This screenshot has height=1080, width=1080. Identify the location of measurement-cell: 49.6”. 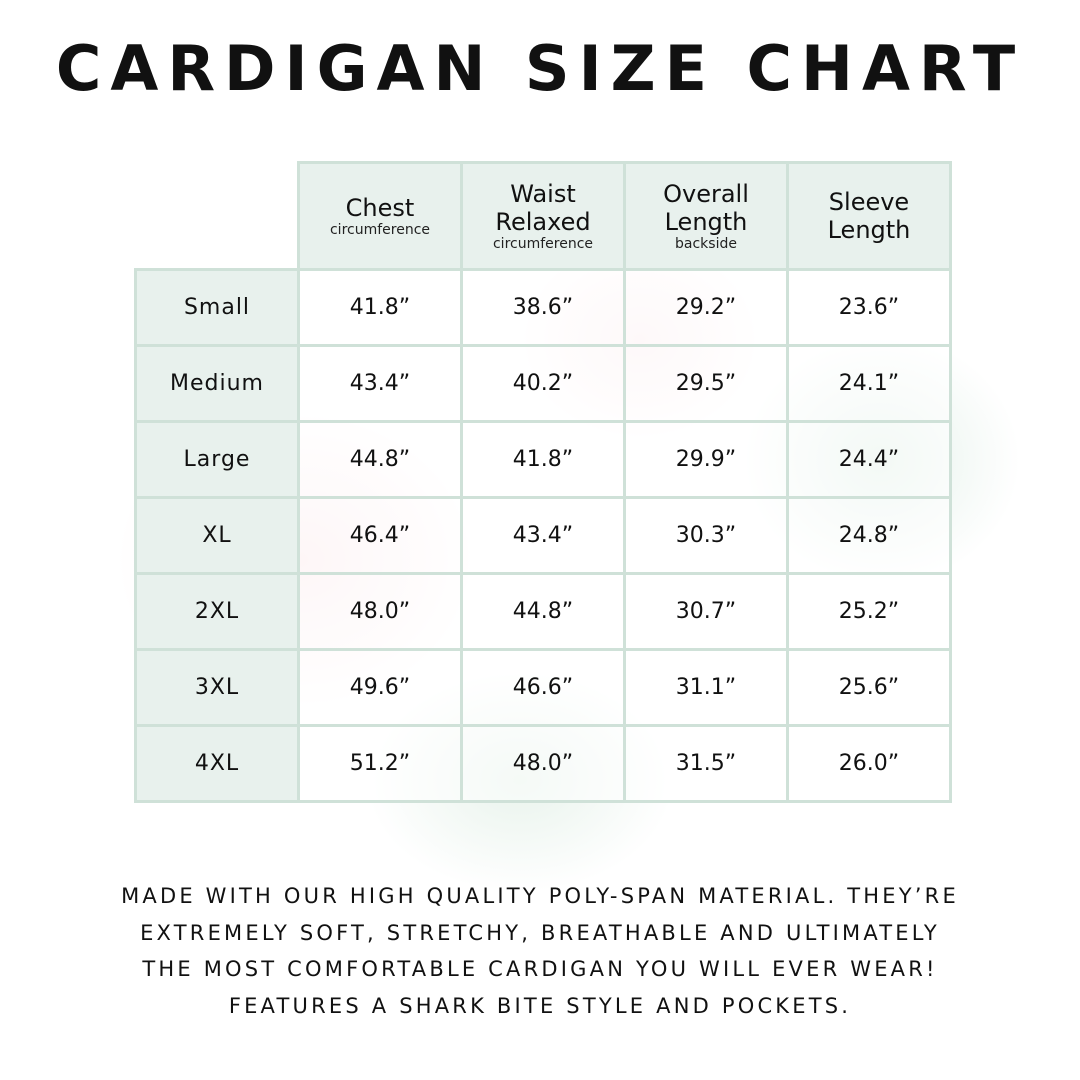
(380, 687).